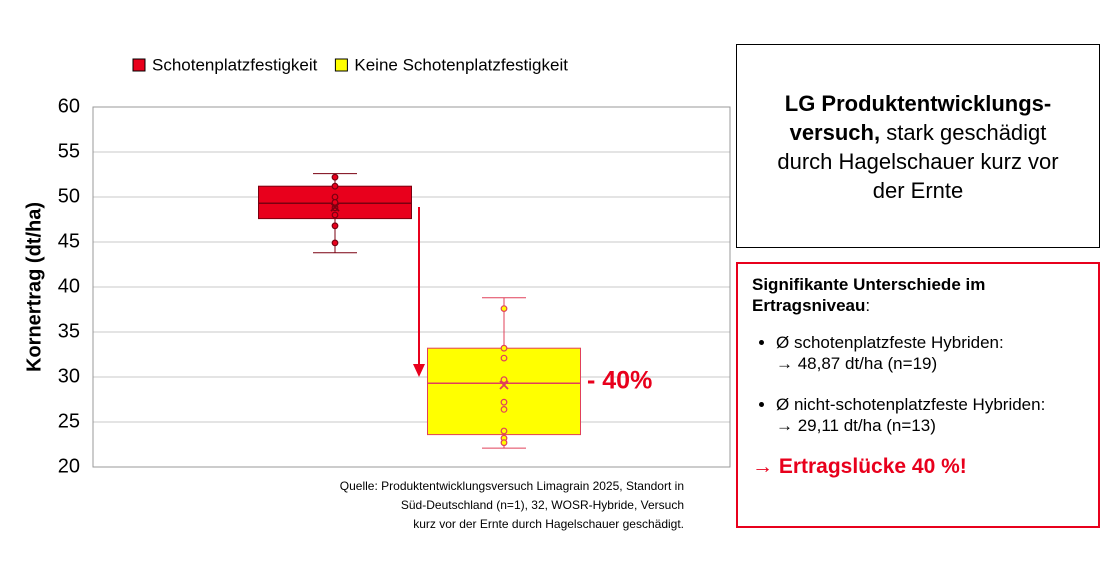 The height and width of the screenshot is (580, 1108). What do you see at coordinates (856, 425) in the screenshot?
I see `result-item-value: → 29,11 dt/ha (n=13)` at bounding box center [856, 425].